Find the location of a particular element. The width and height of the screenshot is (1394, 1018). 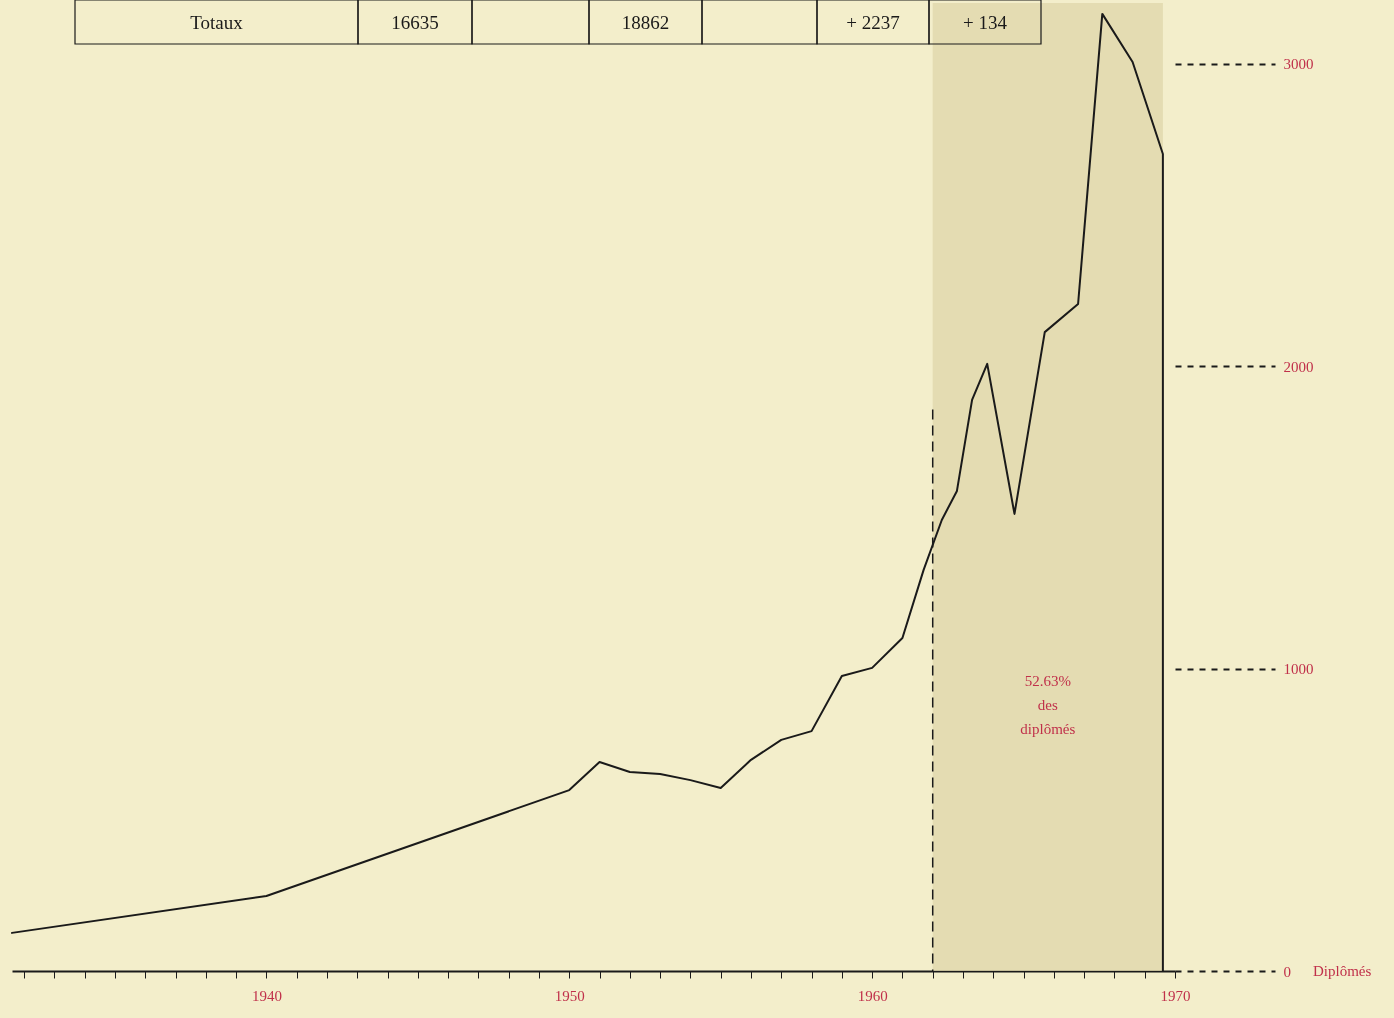

y-tick-label: 1000 is located at coordinates (1298, 669).